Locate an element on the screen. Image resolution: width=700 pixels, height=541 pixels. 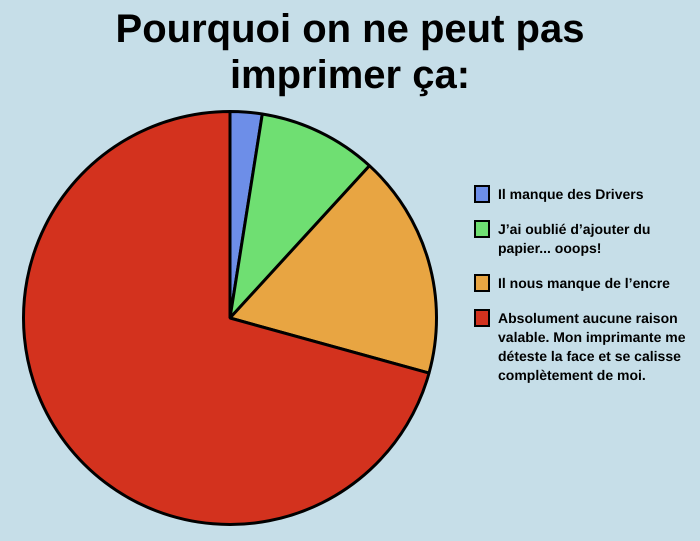
legend-label: Il manque des Drivers is located at coordinates (571, 194).